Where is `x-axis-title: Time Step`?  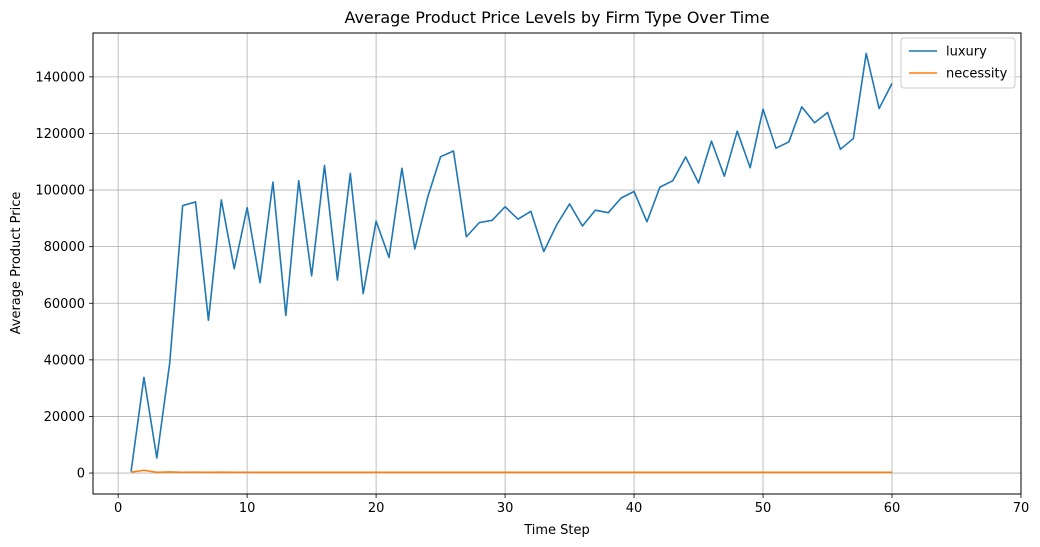
x-axis-title: Time Step is located at coordinates (556, 530).